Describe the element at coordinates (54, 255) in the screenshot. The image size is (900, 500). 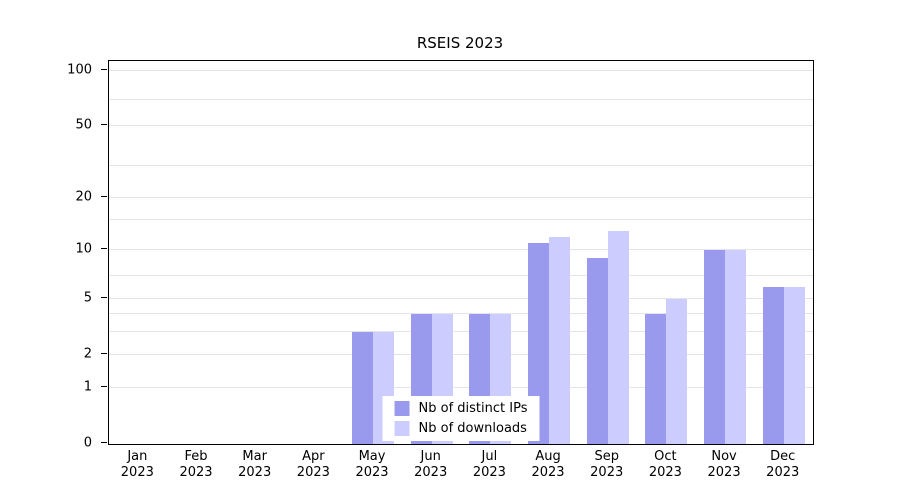
I see `y-axis: 0 1 2 5 10 20 50 100` at that location.